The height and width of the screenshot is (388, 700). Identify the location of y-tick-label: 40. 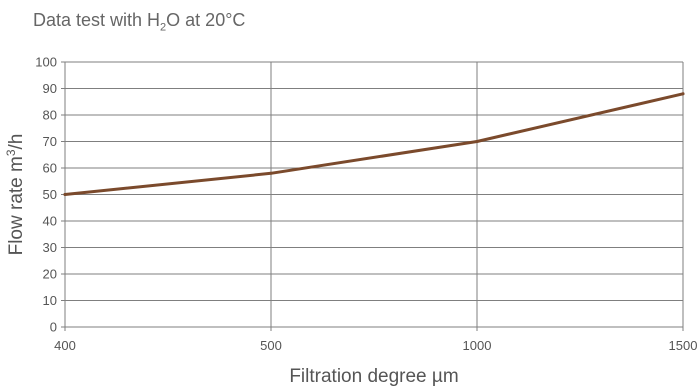
(50, 221).